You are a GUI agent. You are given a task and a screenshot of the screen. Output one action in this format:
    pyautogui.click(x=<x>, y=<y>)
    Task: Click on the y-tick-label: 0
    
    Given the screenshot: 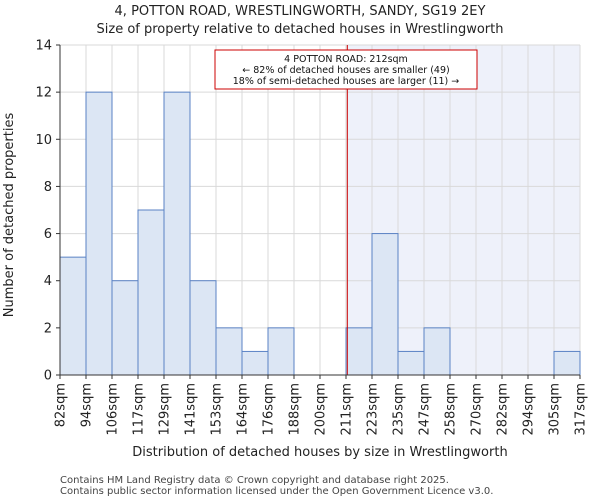 What is the action you would take?
    pyautogui.click(x=48, y=376)
    